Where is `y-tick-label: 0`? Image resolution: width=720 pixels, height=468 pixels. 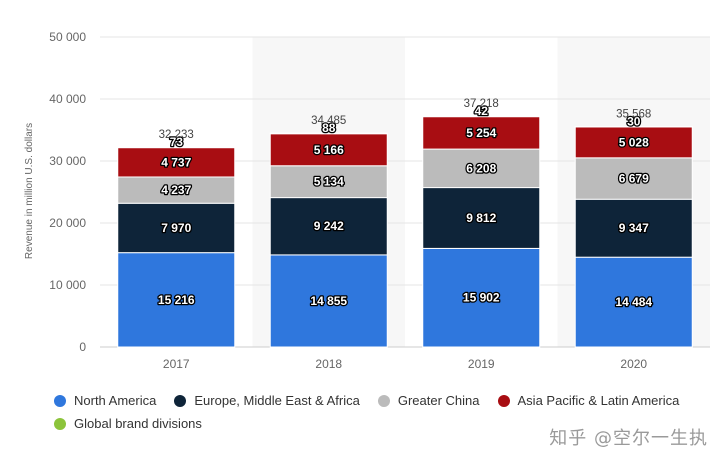
y-tick-label: 0 is located at coordinates (82, 347).